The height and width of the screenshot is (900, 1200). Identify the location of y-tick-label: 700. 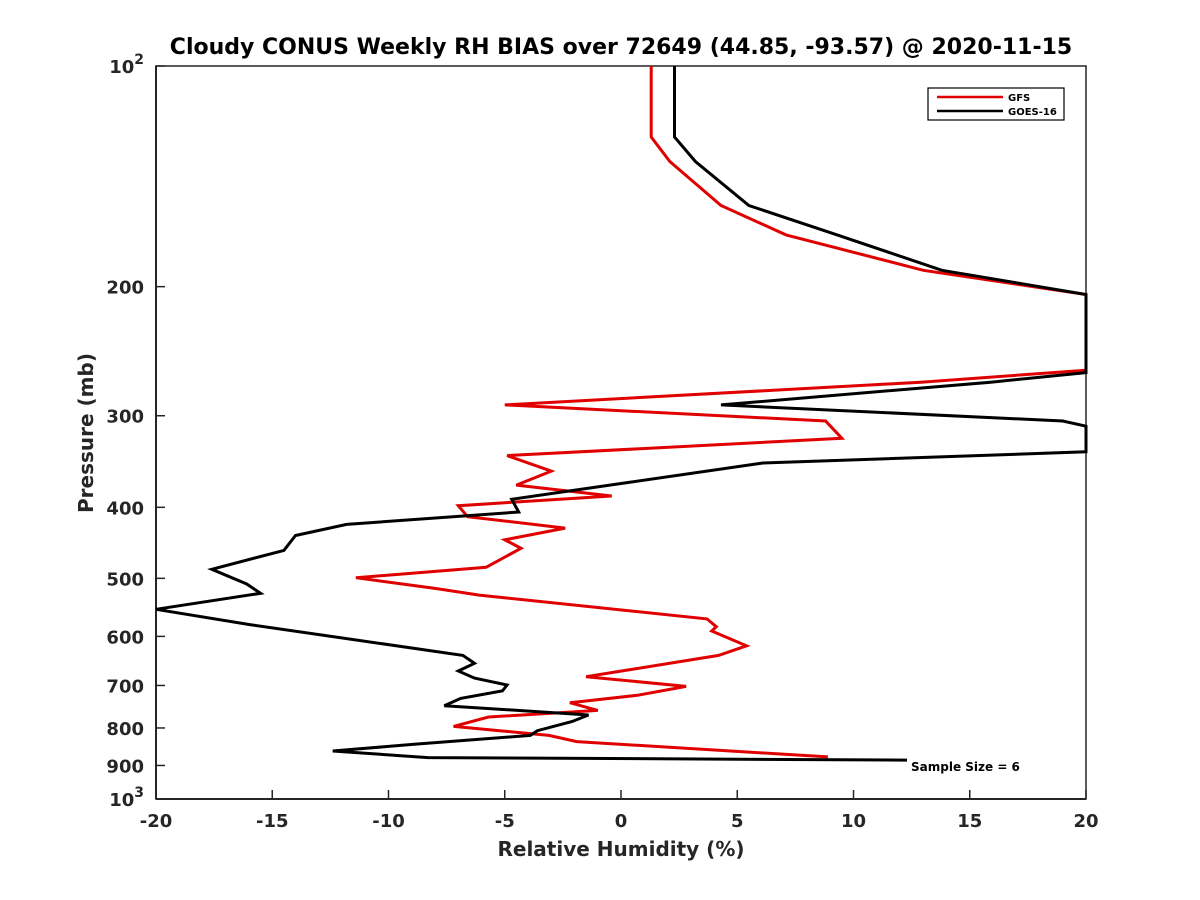
(125, 686).